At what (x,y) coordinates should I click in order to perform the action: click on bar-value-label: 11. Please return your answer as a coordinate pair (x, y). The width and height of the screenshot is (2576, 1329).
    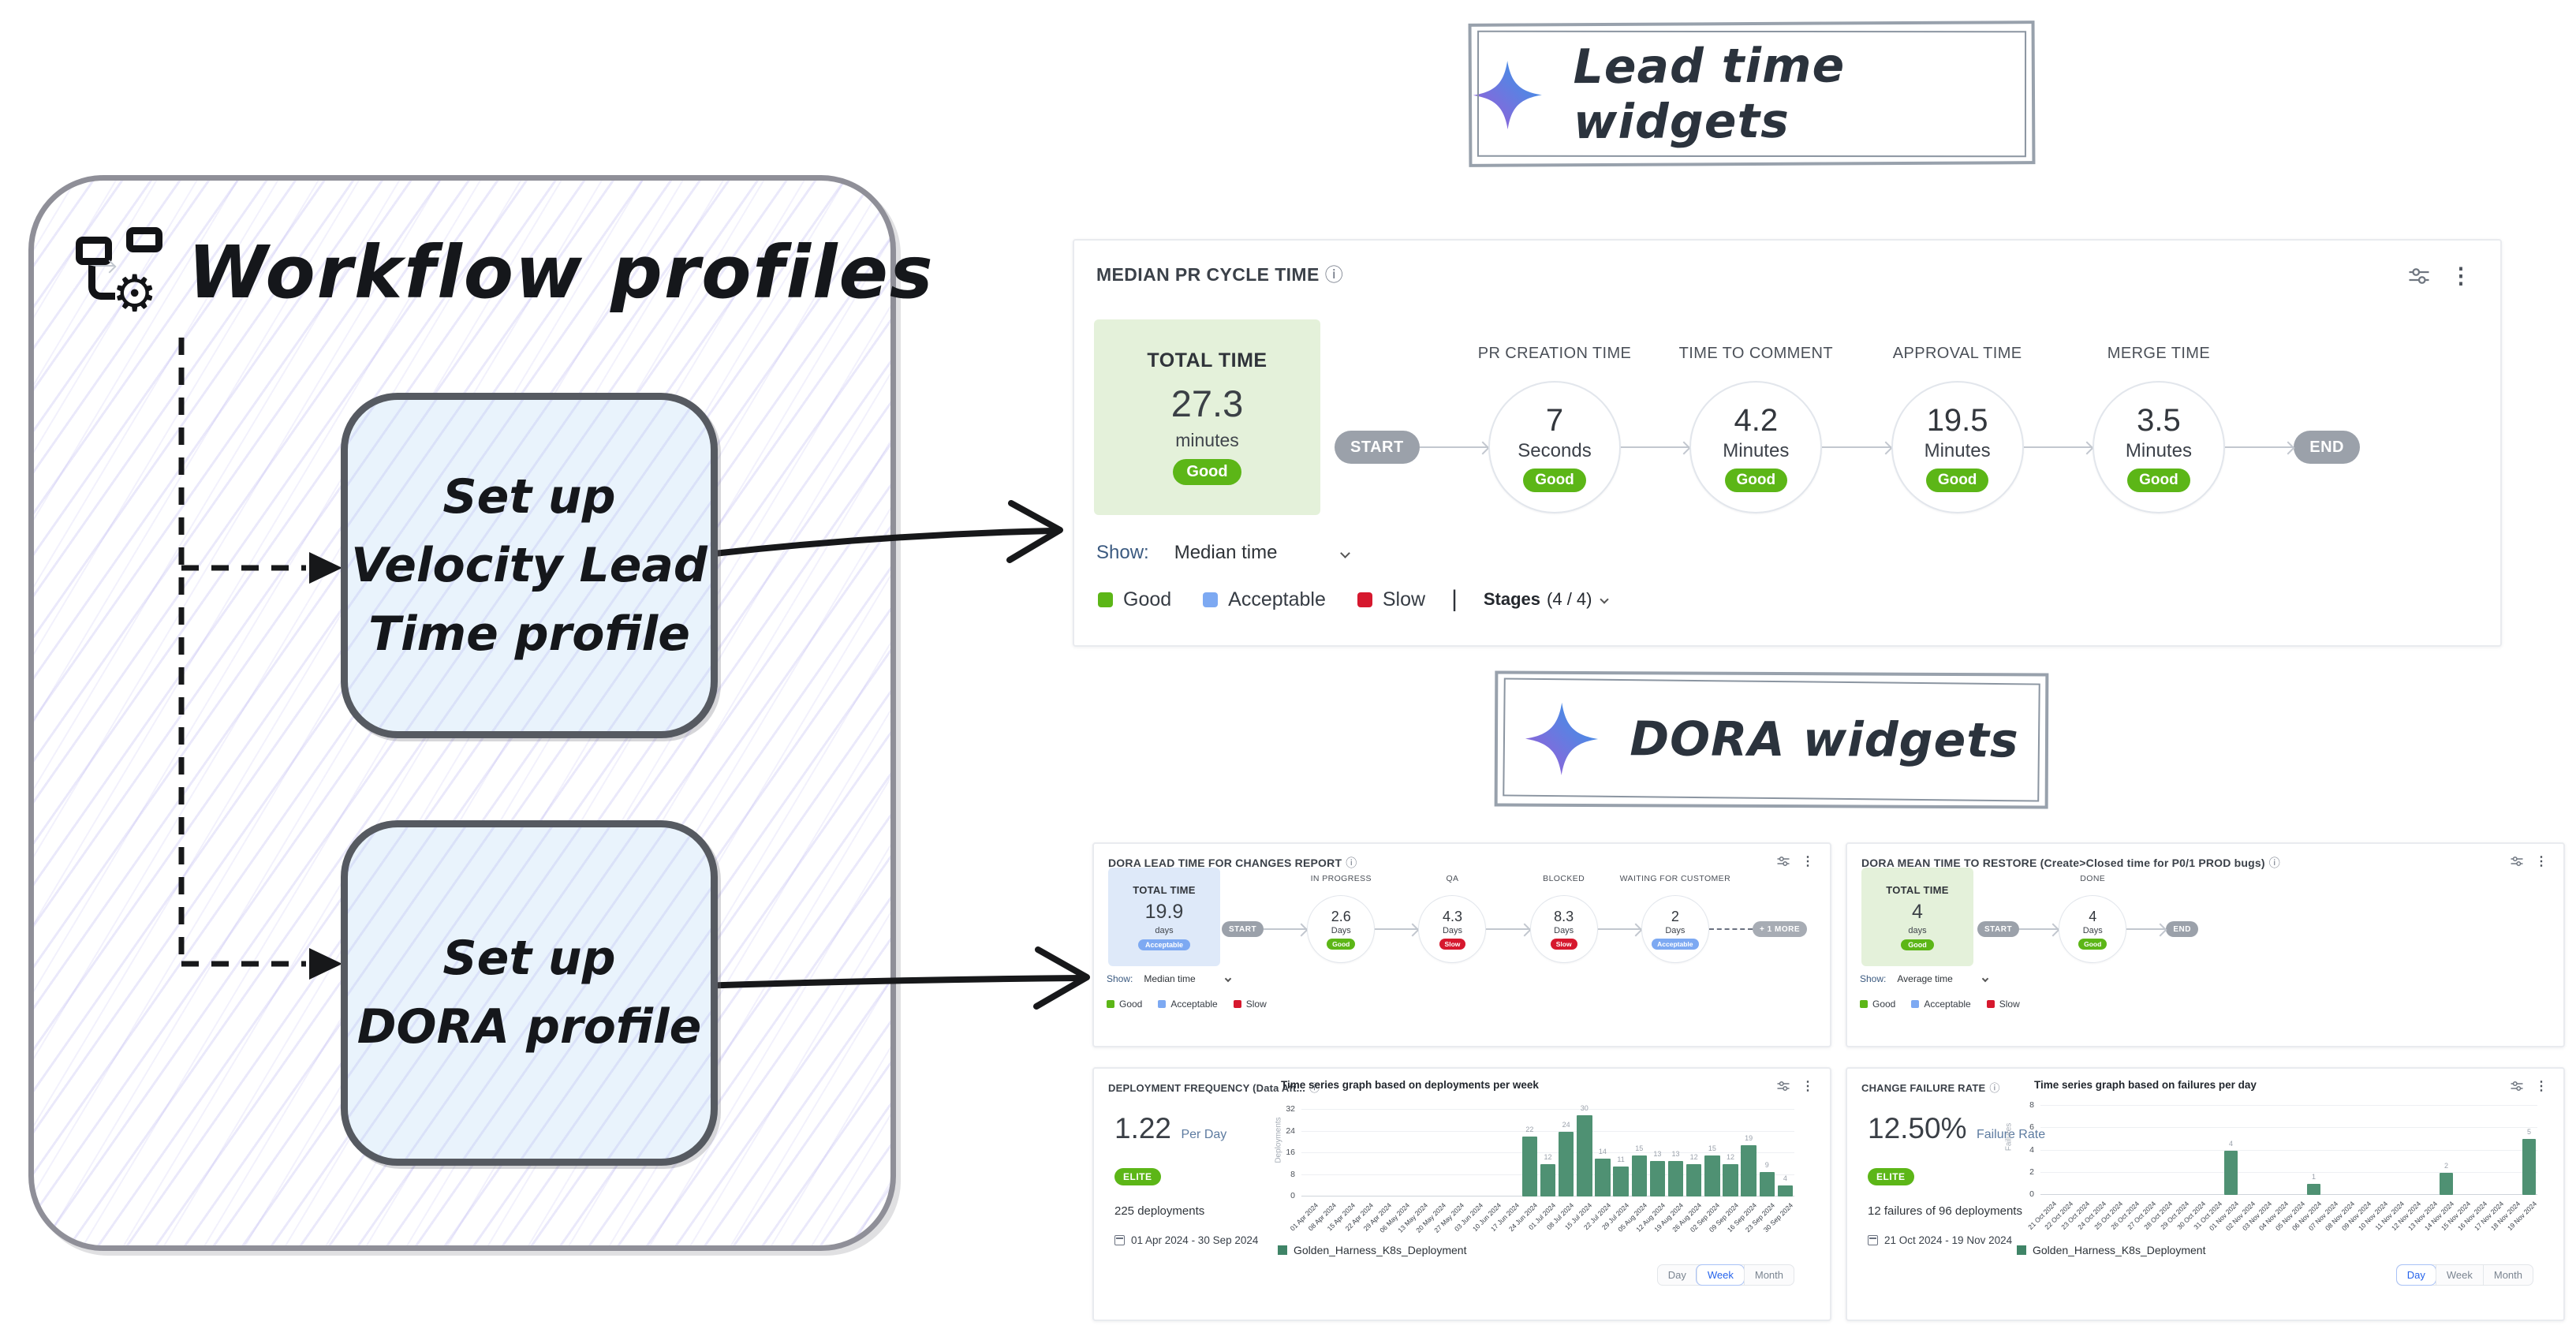
    Looking at the image, I should click on (1621, 1159).